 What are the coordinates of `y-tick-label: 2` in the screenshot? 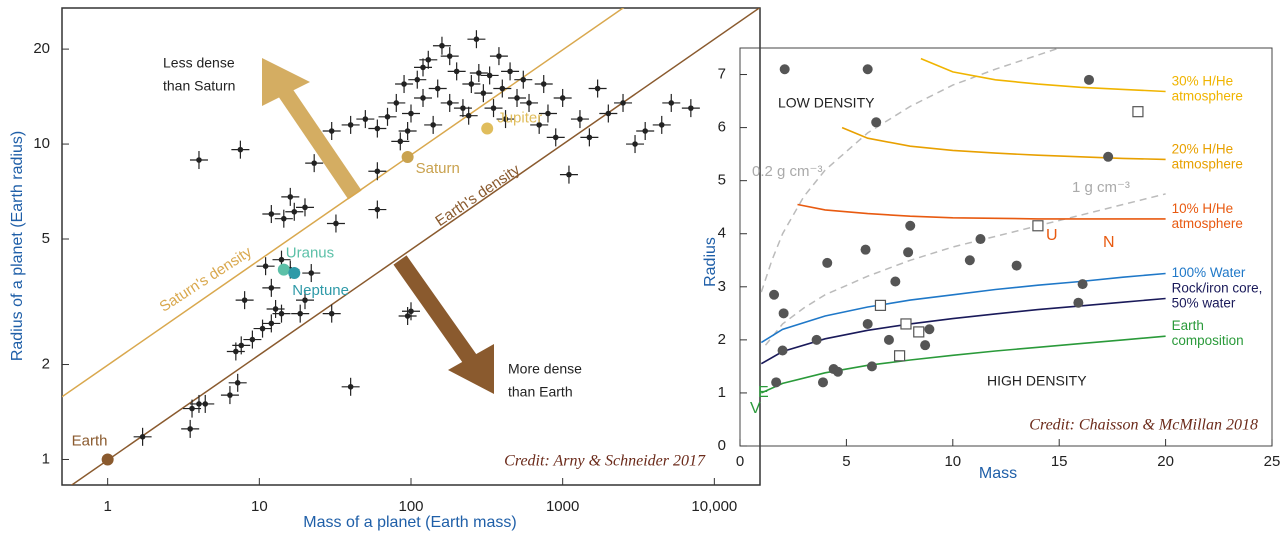 It's located at (722, 339).